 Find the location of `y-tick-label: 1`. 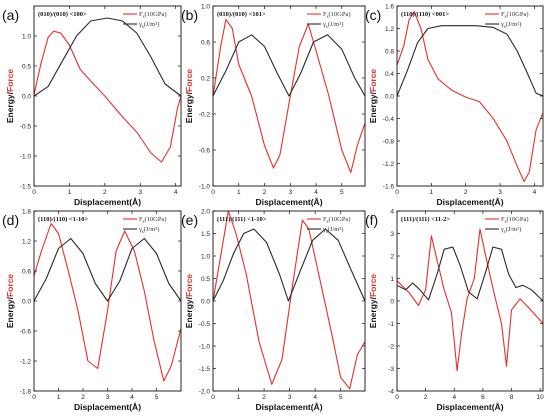

y-tick-label: 1 is located at coordinates (392, 279).